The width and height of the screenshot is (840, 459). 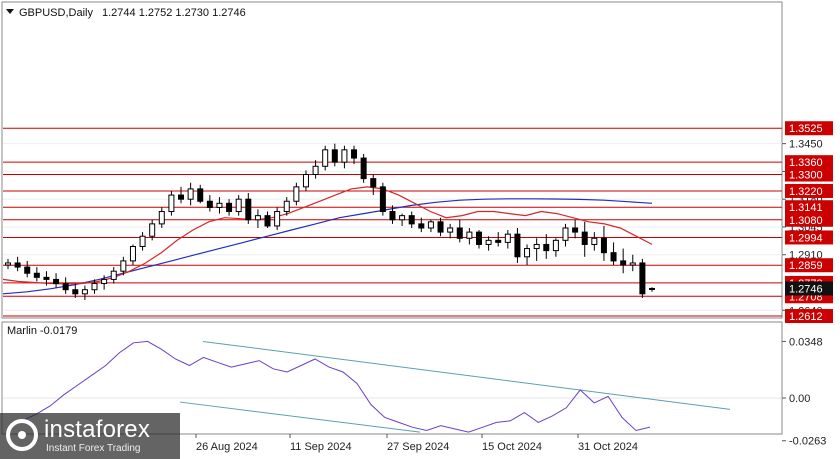 What do you see at coordinates (300, 417) in the screenshot?
I see `osc-trend-lower` at bounding box center [300, 417].